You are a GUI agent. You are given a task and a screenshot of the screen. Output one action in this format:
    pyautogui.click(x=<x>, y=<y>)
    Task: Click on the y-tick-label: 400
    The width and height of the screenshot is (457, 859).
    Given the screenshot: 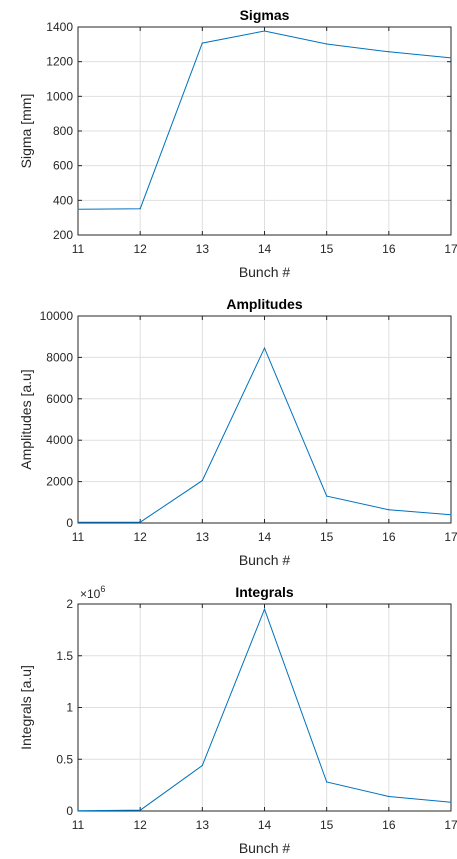 What is the action you would take?
    pyautogui.click(x=63, y=200)
    